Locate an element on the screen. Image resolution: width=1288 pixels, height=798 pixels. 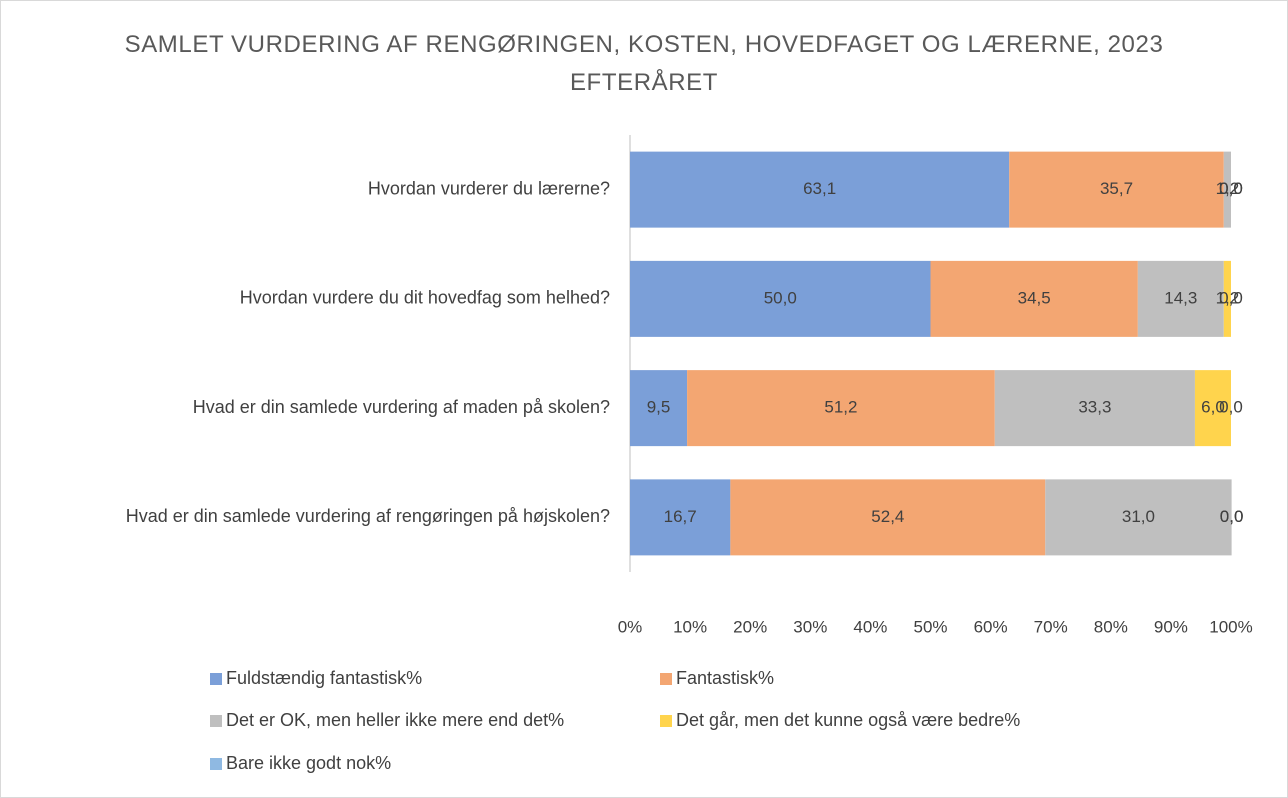
data-label: 16,7 is located at coordinates (680, 516).